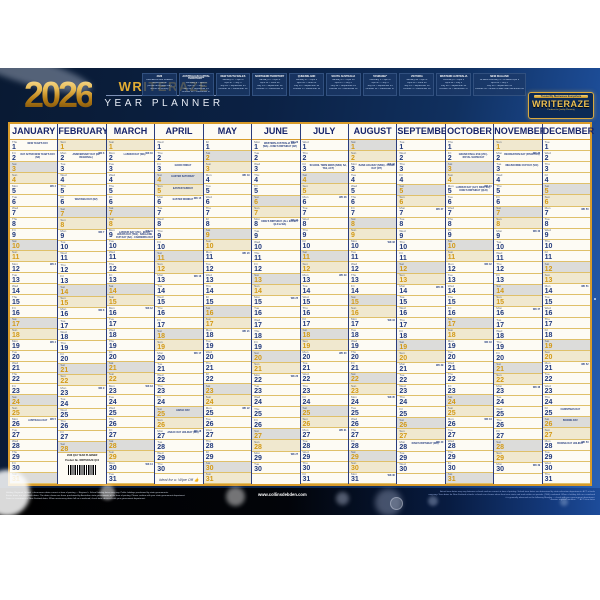 The image size is (600, 600). I want to click on day-cell: Fri 31, so click(324, 478).